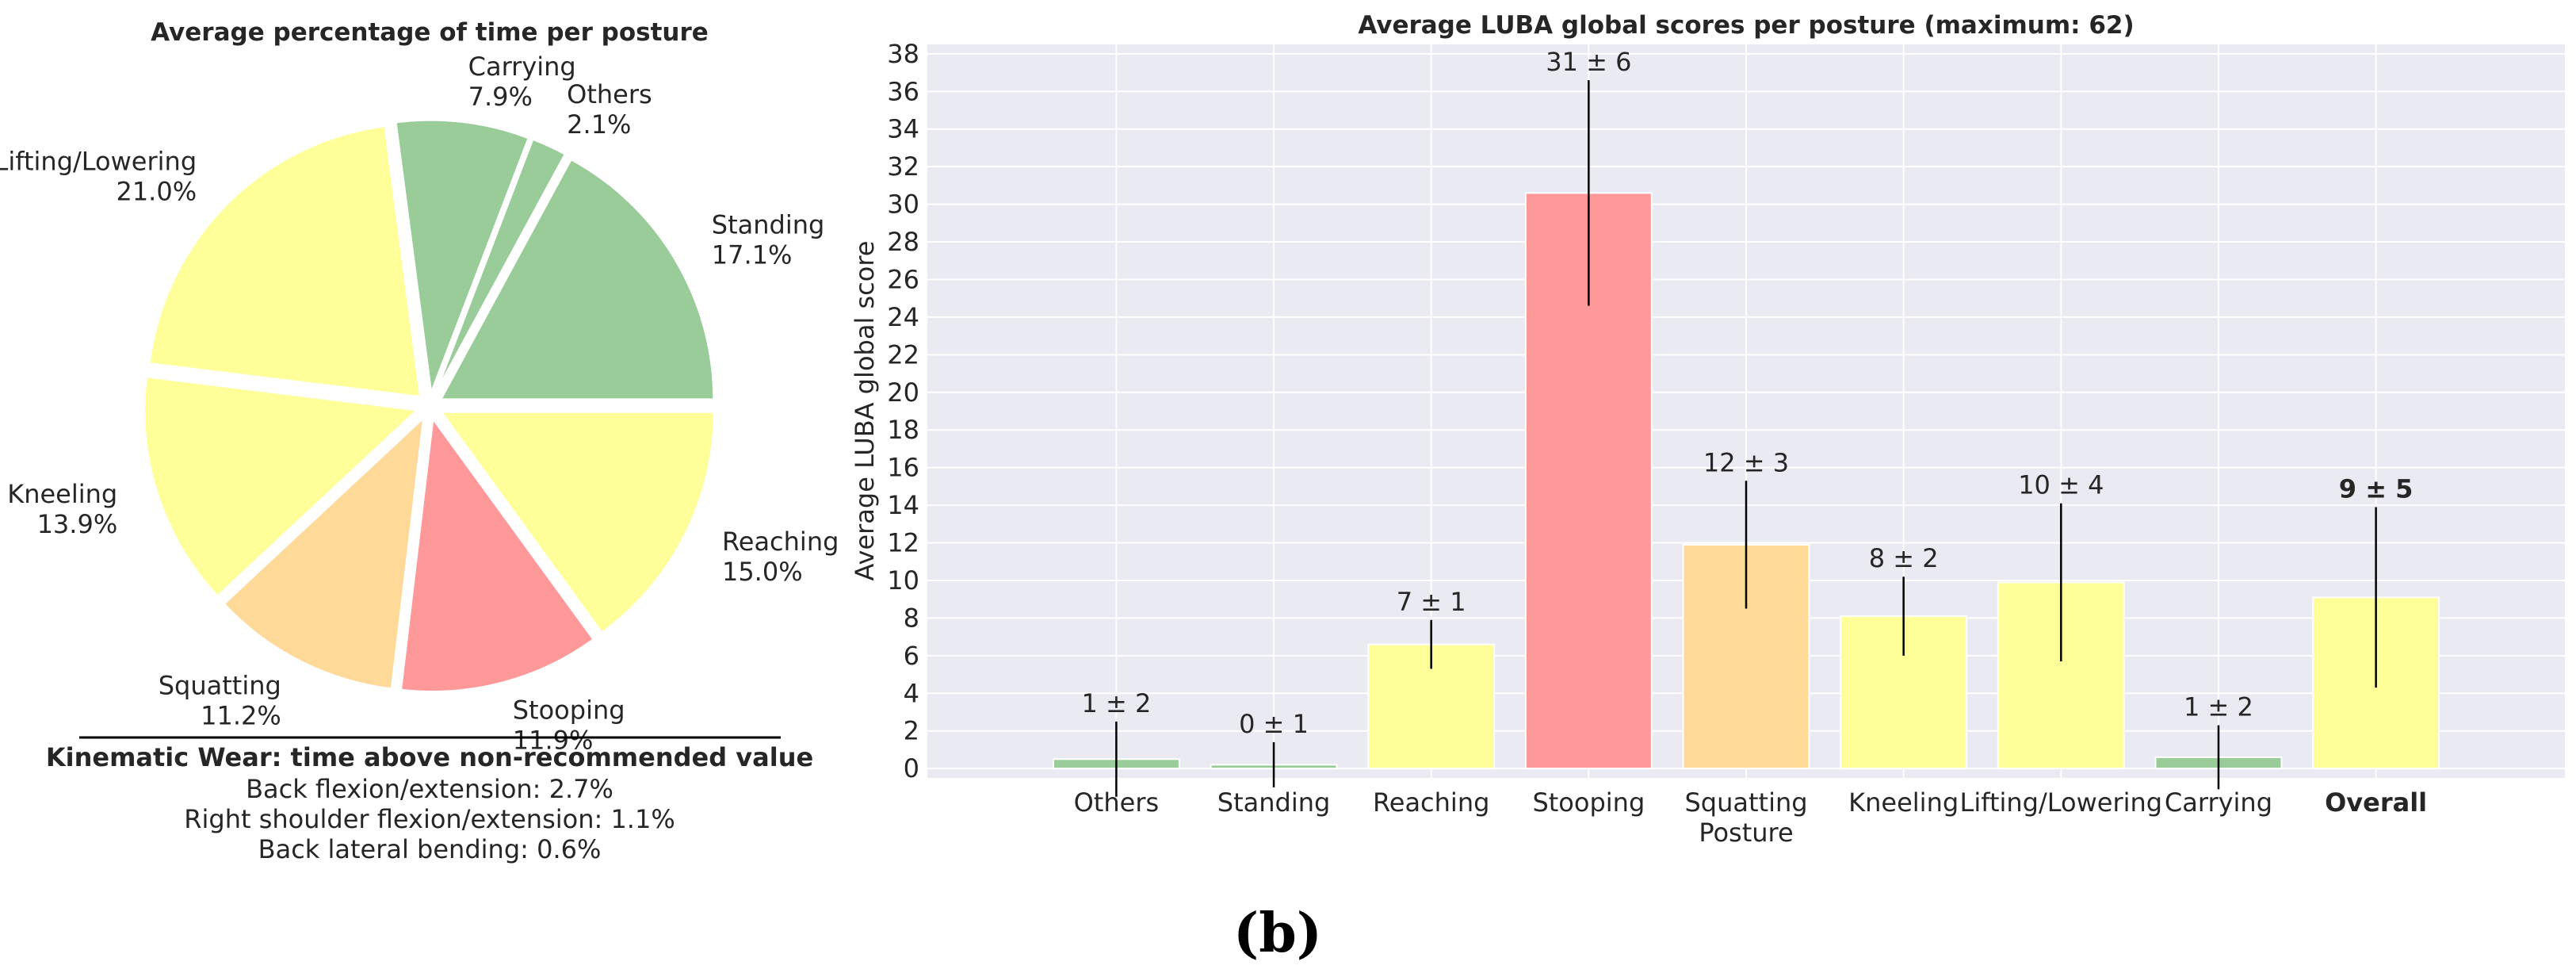 This screenshot has height=973, width=2576. What do you see at coordinates (1588, 62) in the screenshot?
I see `bar-value-label: 31 ± 6` at bounding box center [1588, 62].